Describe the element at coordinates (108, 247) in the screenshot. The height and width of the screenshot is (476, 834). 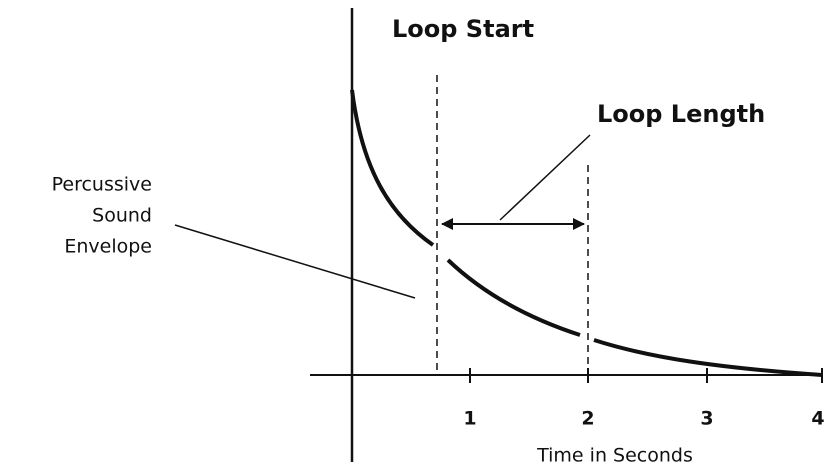
I see `envelope-label: Envelope` at that location.